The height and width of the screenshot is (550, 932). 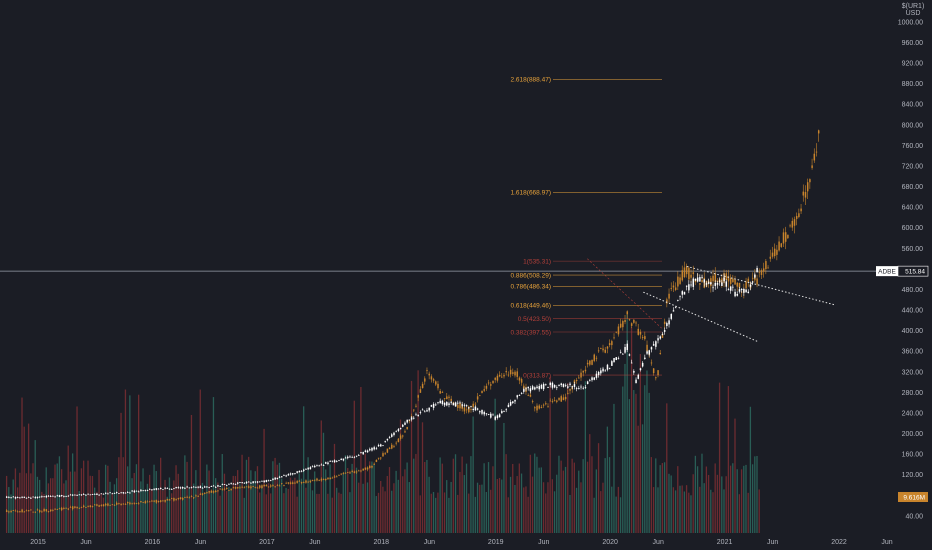 What do you see at coordinates (658, 542) in the screenshot?
I see `x-tick-label: Jun` at bounding box center [658, 542].